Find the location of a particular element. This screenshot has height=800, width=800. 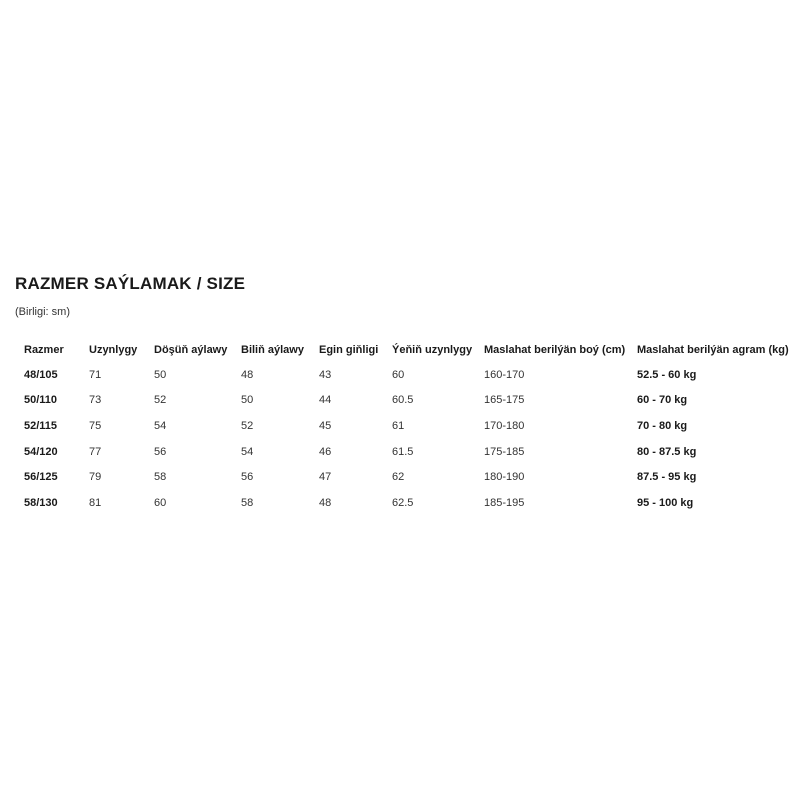

table-row: 54/120 77 56 54 46 61.5 175-185 80 - 87.5 kg is located at coordinates (406, 452).